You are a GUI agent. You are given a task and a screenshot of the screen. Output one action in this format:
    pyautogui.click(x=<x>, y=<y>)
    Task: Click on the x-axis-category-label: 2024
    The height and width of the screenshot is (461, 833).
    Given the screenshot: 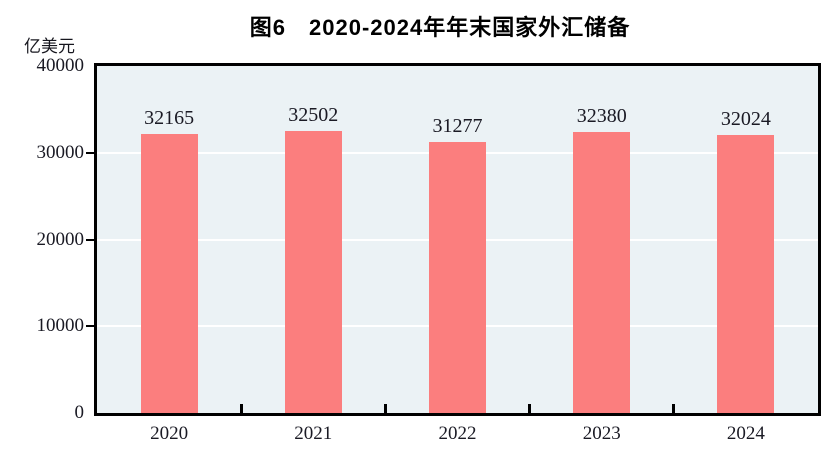 What is the action you would take?
    pyautogui.click(x=745, y=433)
    